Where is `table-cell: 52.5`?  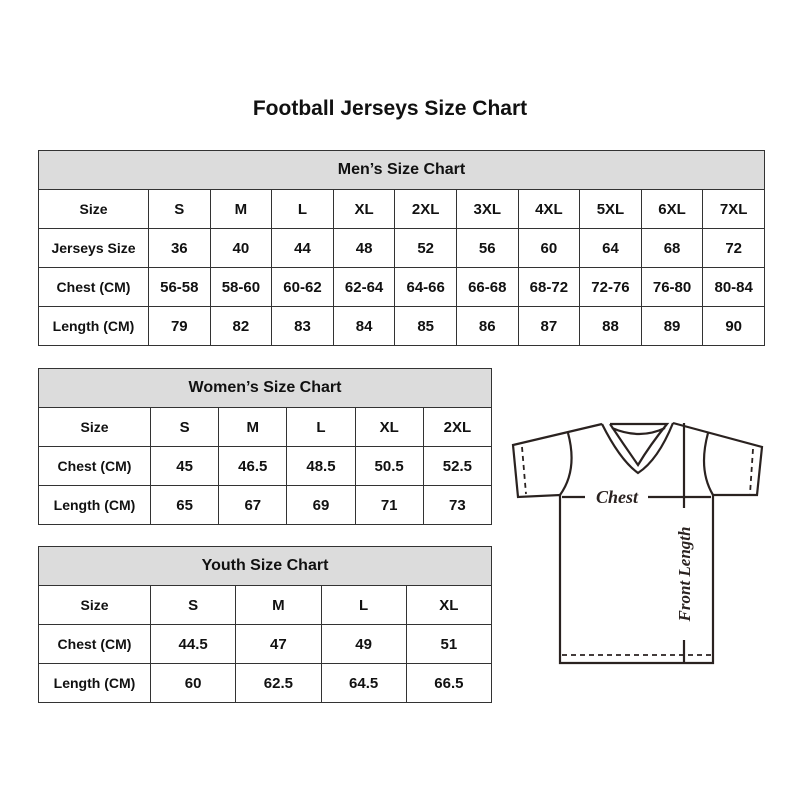
table-cell: 52.5 is located at coordinates (457, 466).